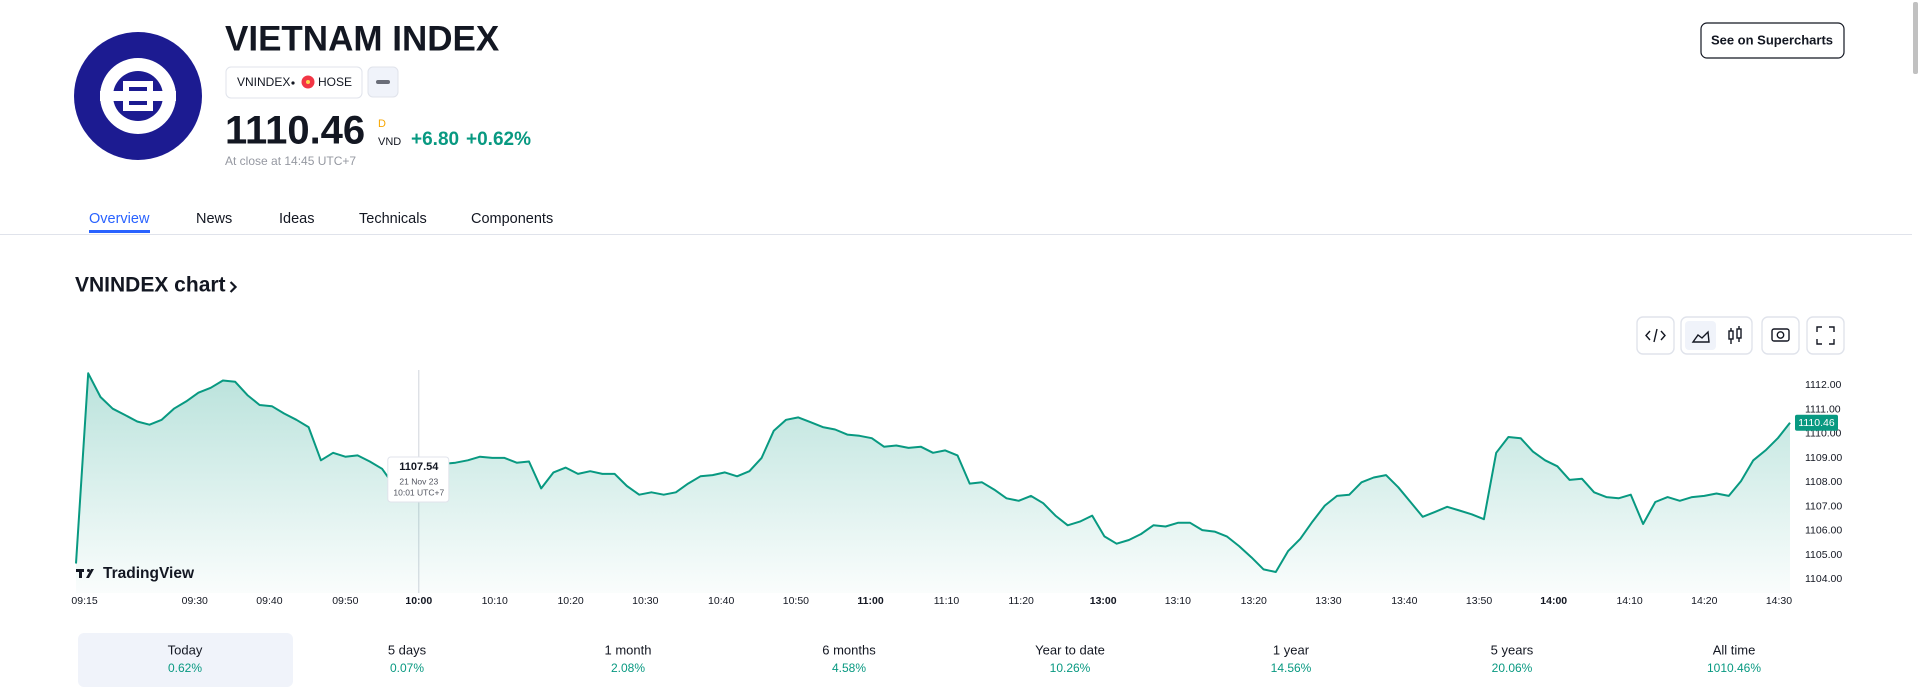 The width and height of the screenshot is (1920, 696). Describe the element at coordinates (628, 668) in the screenshot. I see `period-change: 2.08%` at that location.